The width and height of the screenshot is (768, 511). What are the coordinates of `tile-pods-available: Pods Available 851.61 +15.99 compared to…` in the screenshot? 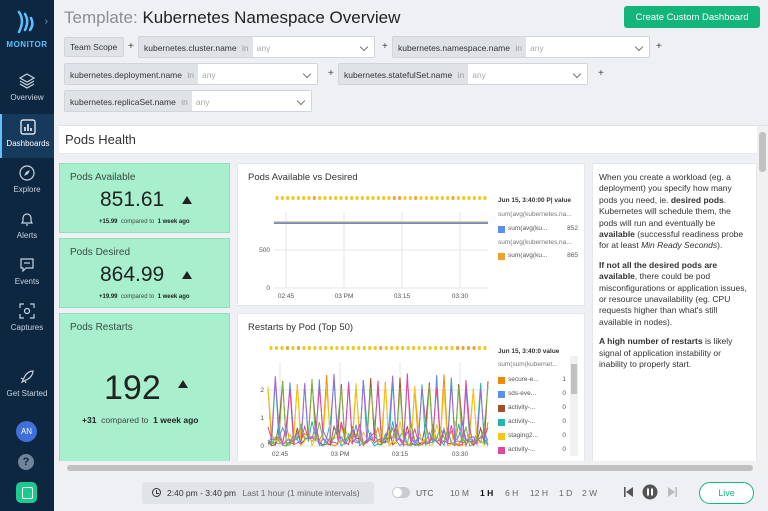 It's located at (144, 198).